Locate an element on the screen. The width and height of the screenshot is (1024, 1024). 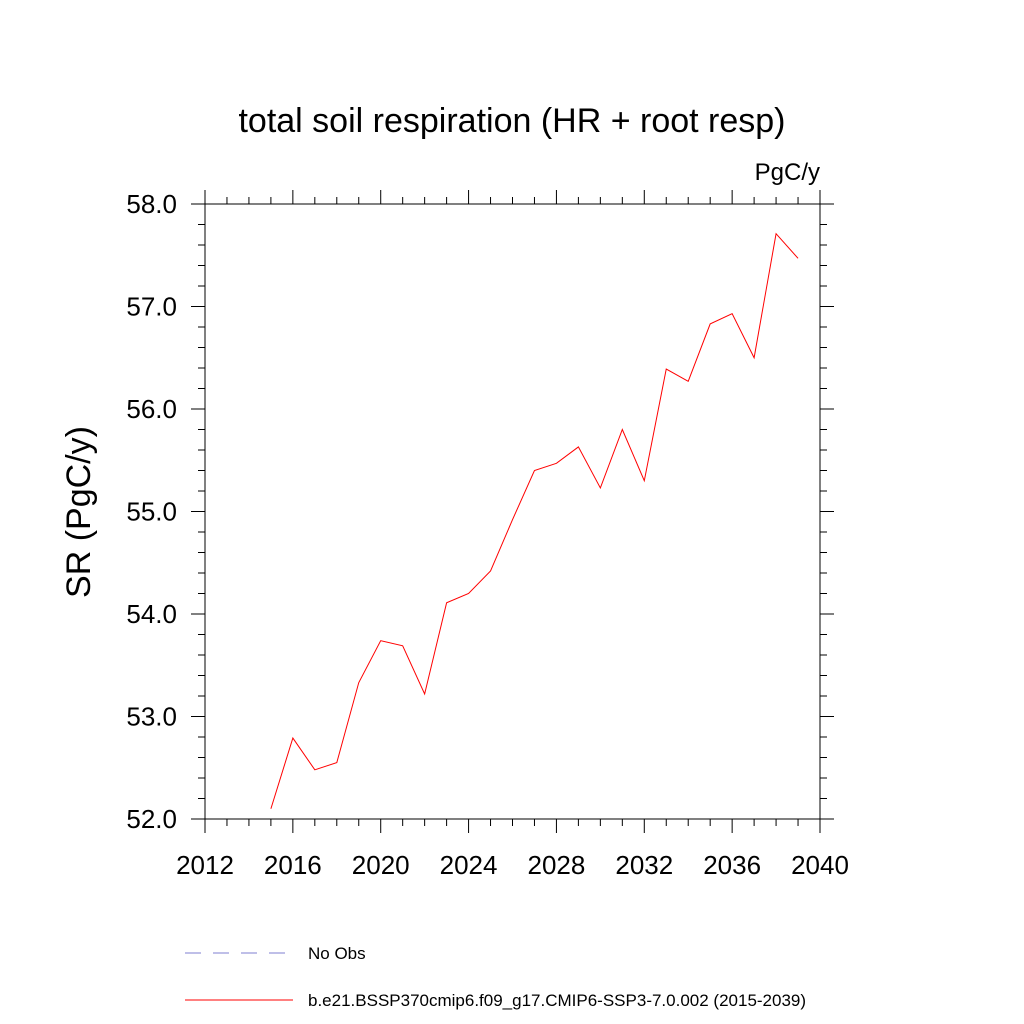
y-tick-label: 58.0 is located at coordinates (151, 204).